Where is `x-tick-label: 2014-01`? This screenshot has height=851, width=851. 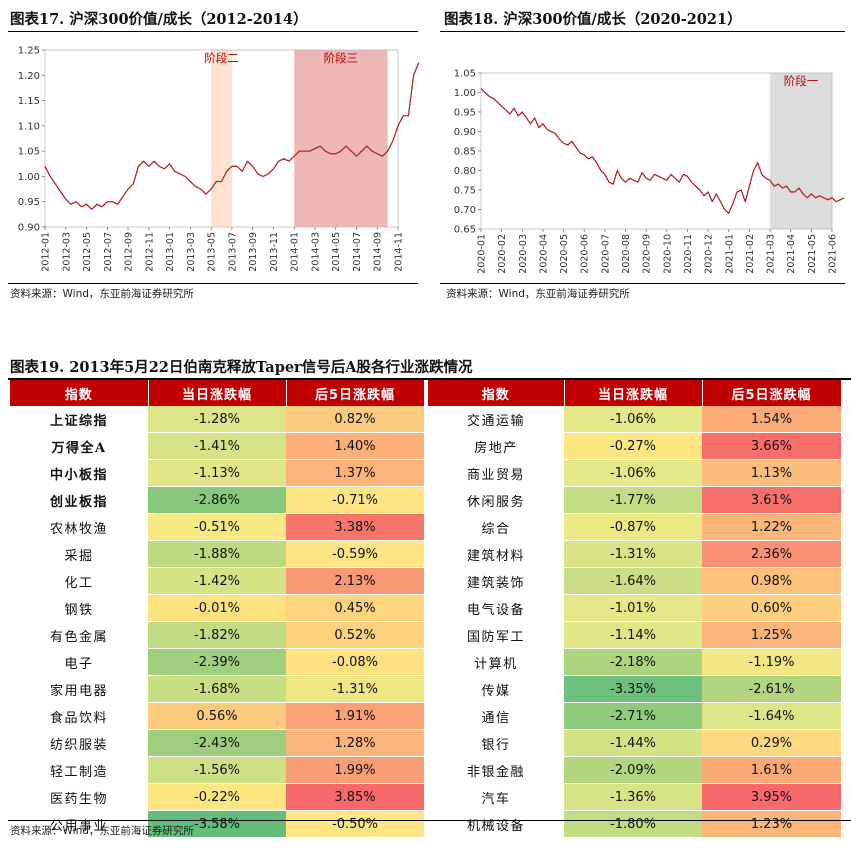
x-tick-label: 2014-01 is located at coordinates (295, 252).